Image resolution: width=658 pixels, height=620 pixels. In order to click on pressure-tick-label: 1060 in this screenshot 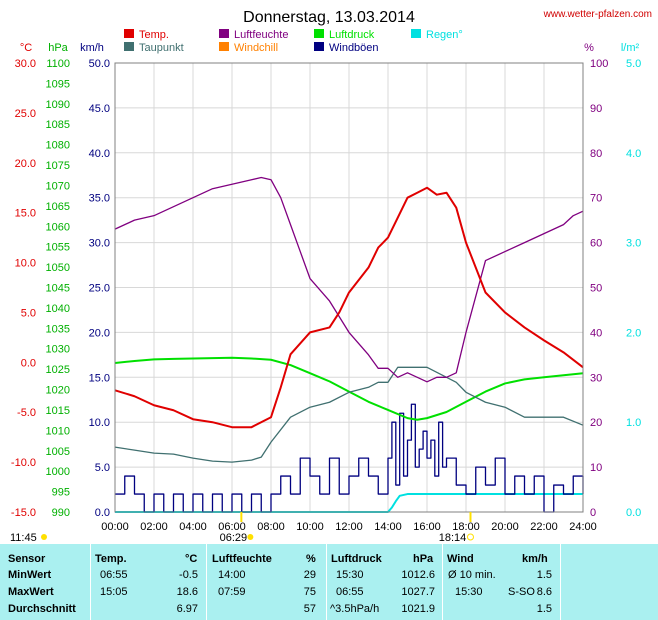, I will do `click(58, 227)`.